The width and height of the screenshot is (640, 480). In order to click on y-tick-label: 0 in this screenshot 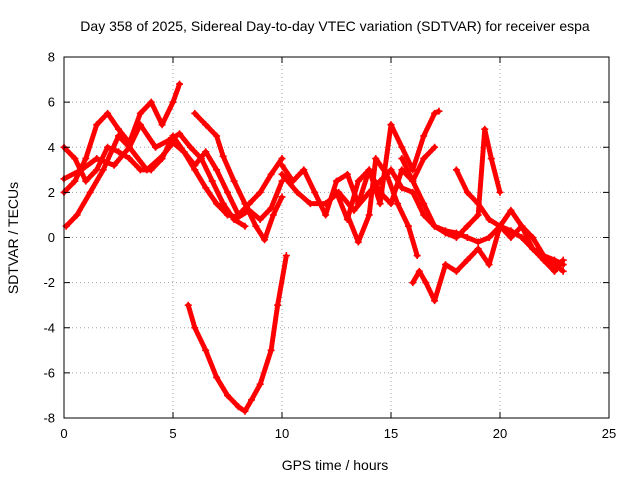, I will do `click(51, 237)`.